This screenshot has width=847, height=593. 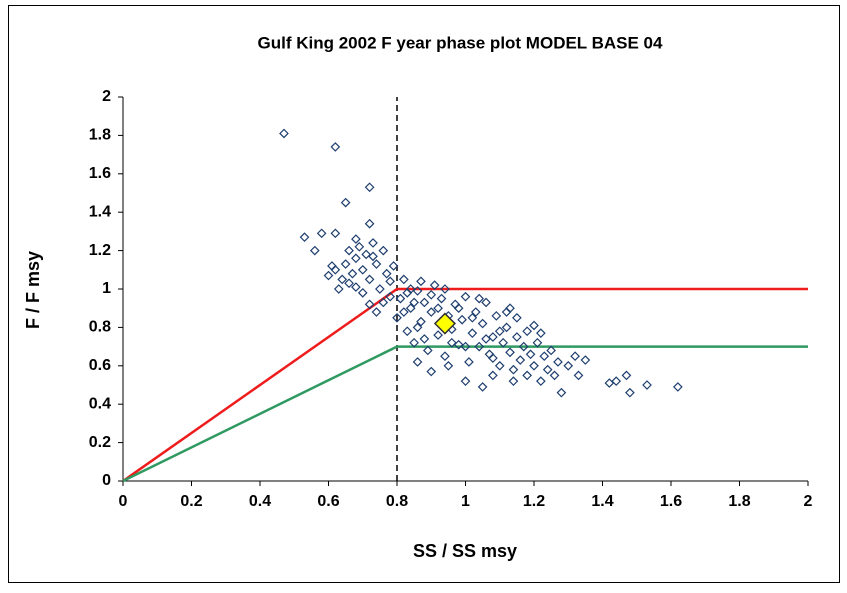 What do you see at coordinates (100, 211) in the screenshot?
I see `y-tick-label: 1.4` at bounding box center [100, 211].